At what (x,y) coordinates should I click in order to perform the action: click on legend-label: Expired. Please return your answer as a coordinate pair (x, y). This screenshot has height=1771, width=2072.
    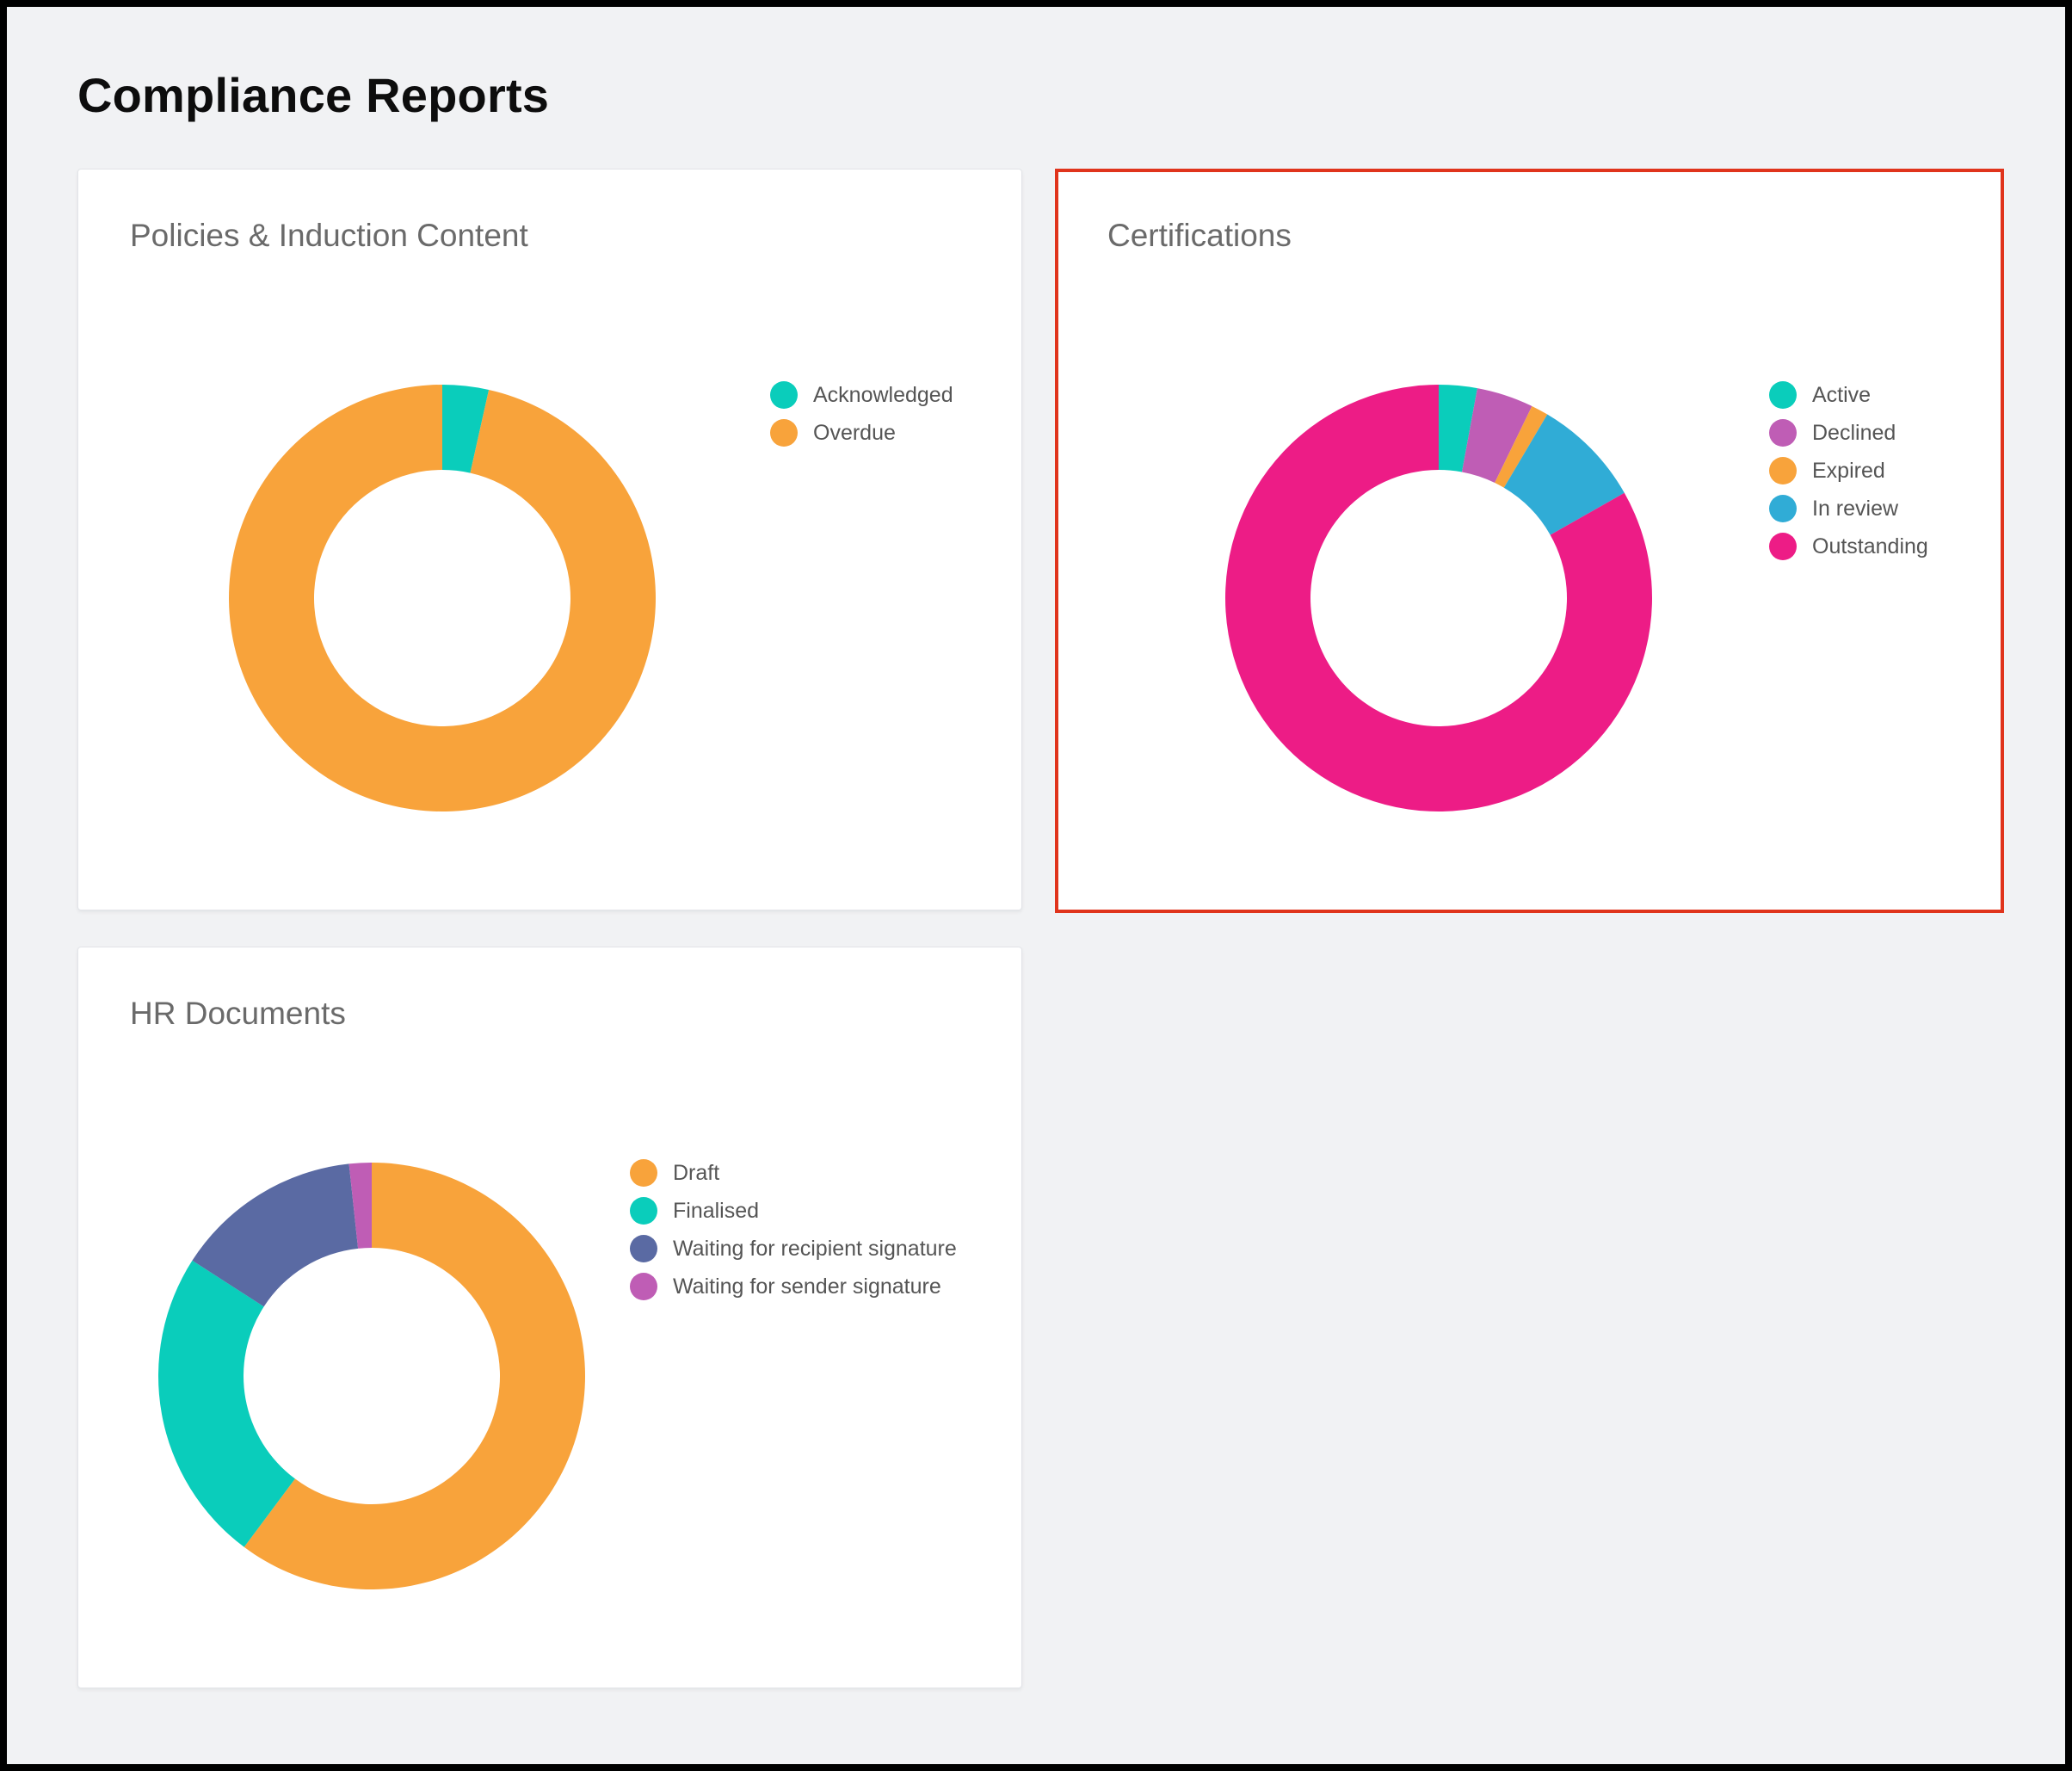
    Looking at the image, I should click on (1848, 470).